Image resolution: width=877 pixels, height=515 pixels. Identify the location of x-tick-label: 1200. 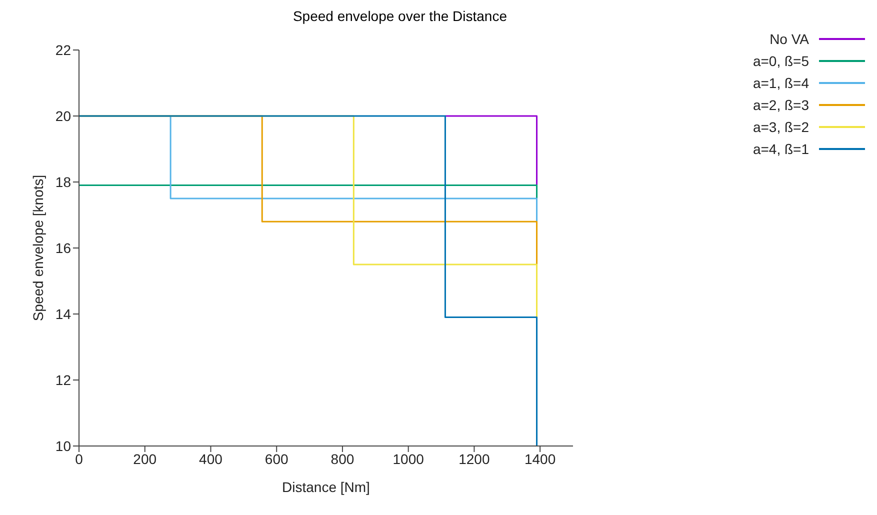
(474, 458).